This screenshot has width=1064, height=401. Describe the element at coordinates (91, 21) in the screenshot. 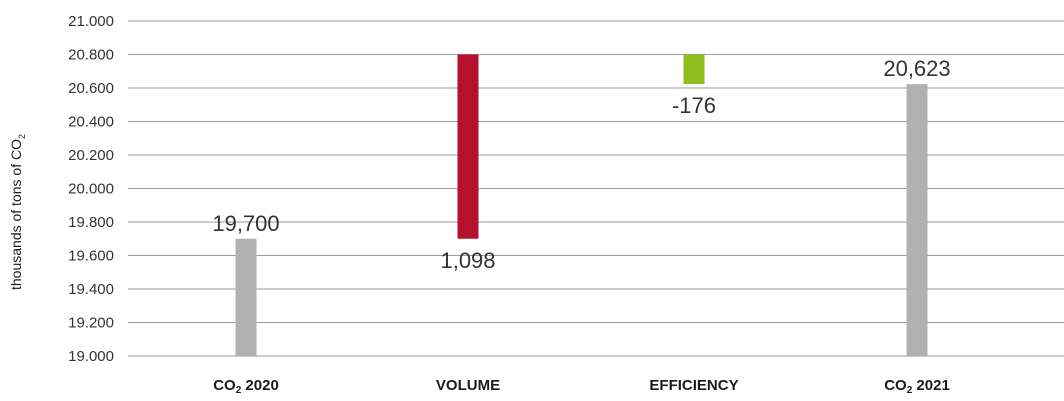

I see `y-tick-label: 21.000` at that location.